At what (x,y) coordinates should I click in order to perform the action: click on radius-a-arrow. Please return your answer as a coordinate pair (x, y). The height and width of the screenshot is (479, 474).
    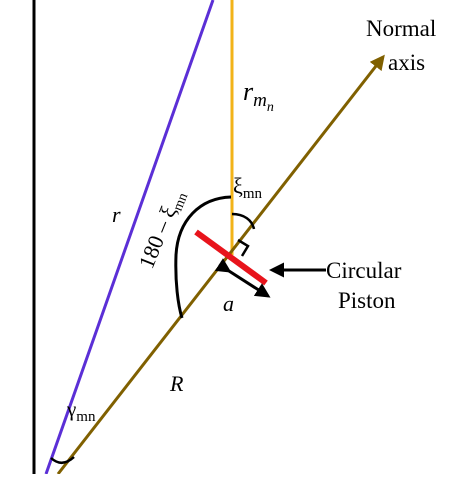
    Looking at the image, I should click on (242, 278).